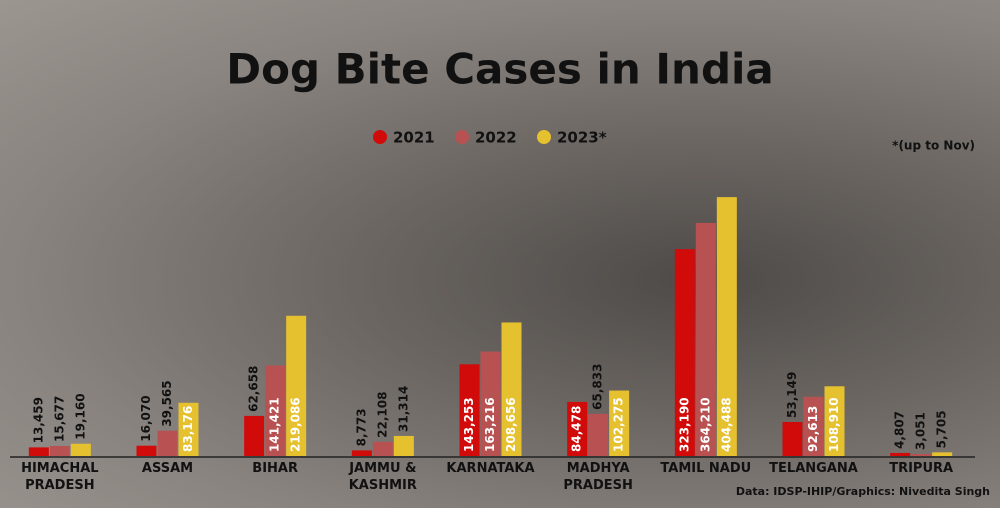  What do you see at coordinates (933, 146) in the screenshot?
I see `note: *(up to Nov)` at bounding box center [933, 146].